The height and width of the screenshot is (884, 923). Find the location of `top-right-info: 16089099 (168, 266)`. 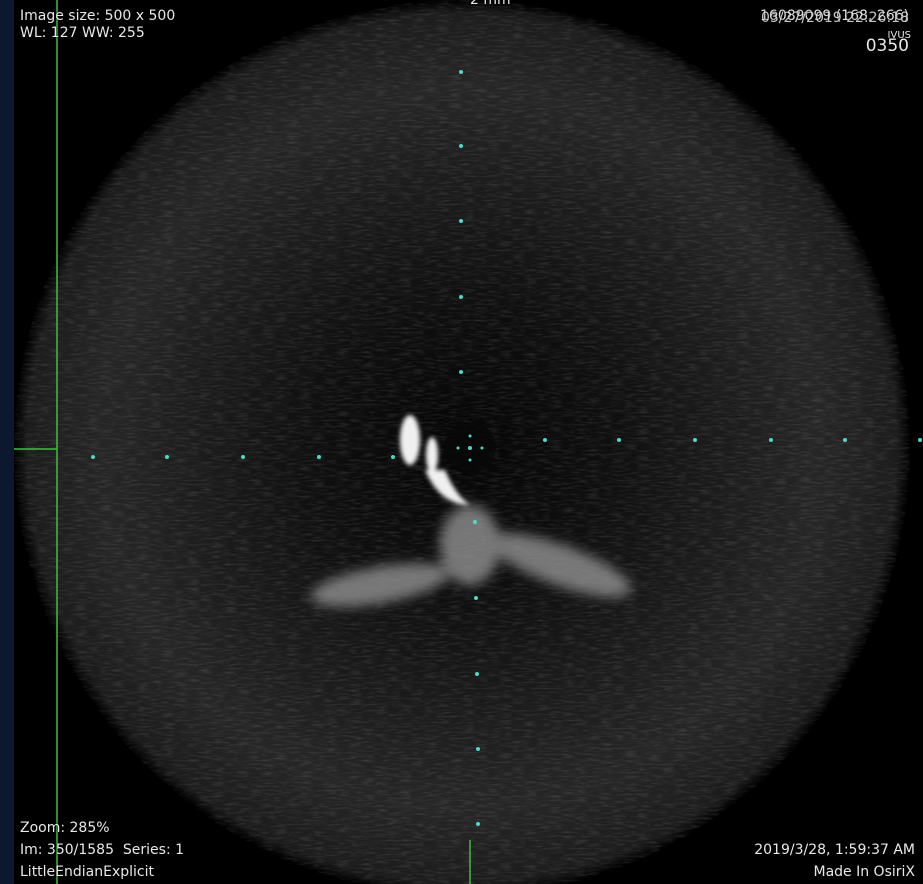

top-right-info: 16089099 (168, 266) is located at coordinates (834, 16).